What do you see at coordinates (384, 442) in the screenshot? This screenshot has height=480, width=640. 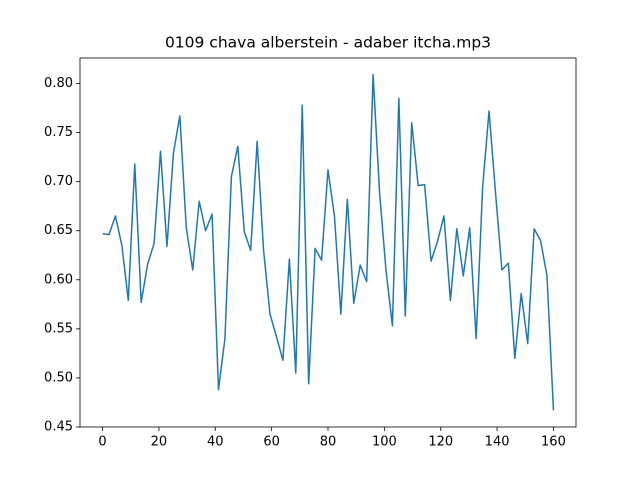 I see `x-tick-label: 100` at bounding box center [384, 442].